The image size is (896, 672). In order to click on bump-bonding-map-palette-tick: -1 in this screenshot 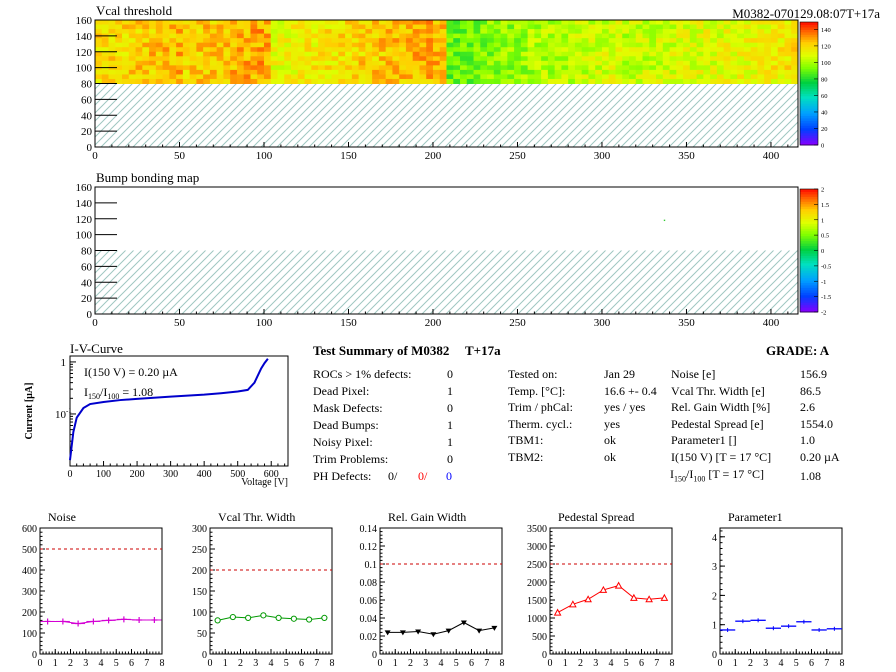, I will do `click(823, 282)`.